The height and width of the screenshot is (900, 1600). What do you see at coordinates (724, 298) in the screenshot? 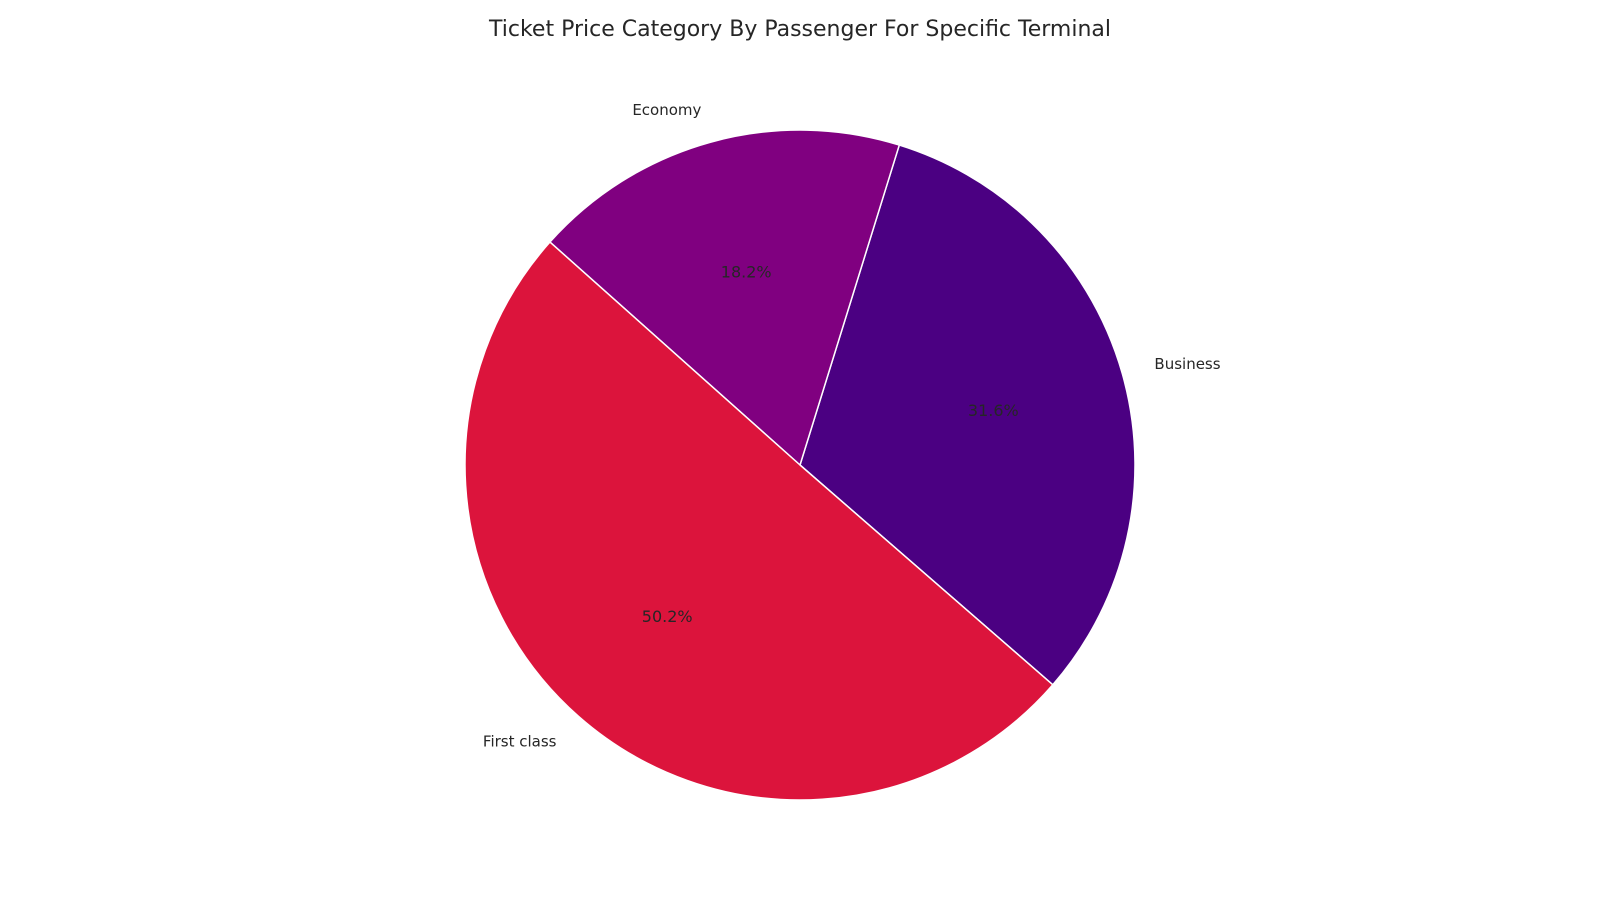
I see `pie-slice-economy` at bounding box center [724, 298].